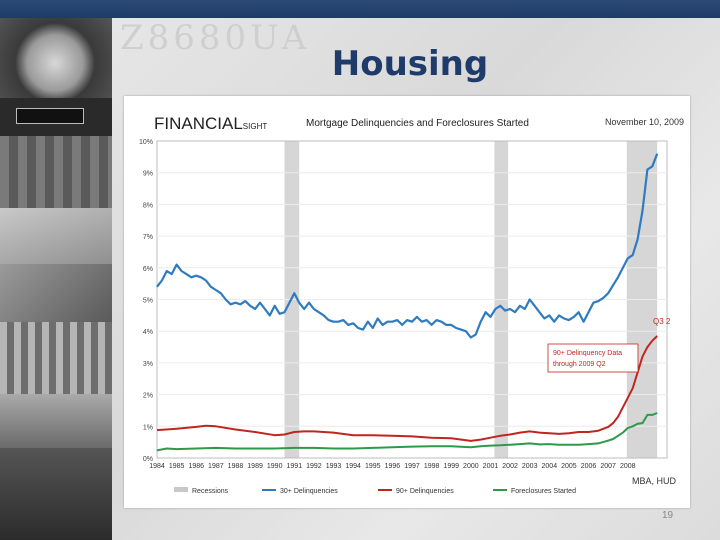 The image size is (720, 540). I want to click on shipping-containers-image, so click(56, 172).